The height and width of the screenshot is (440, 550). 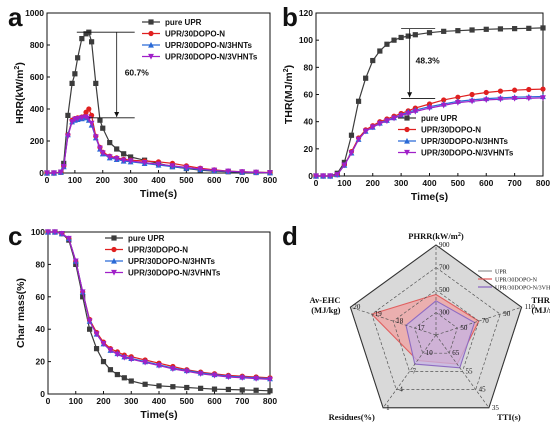 I want to click on x-tick-label: 0, so click(x=316, y=183).